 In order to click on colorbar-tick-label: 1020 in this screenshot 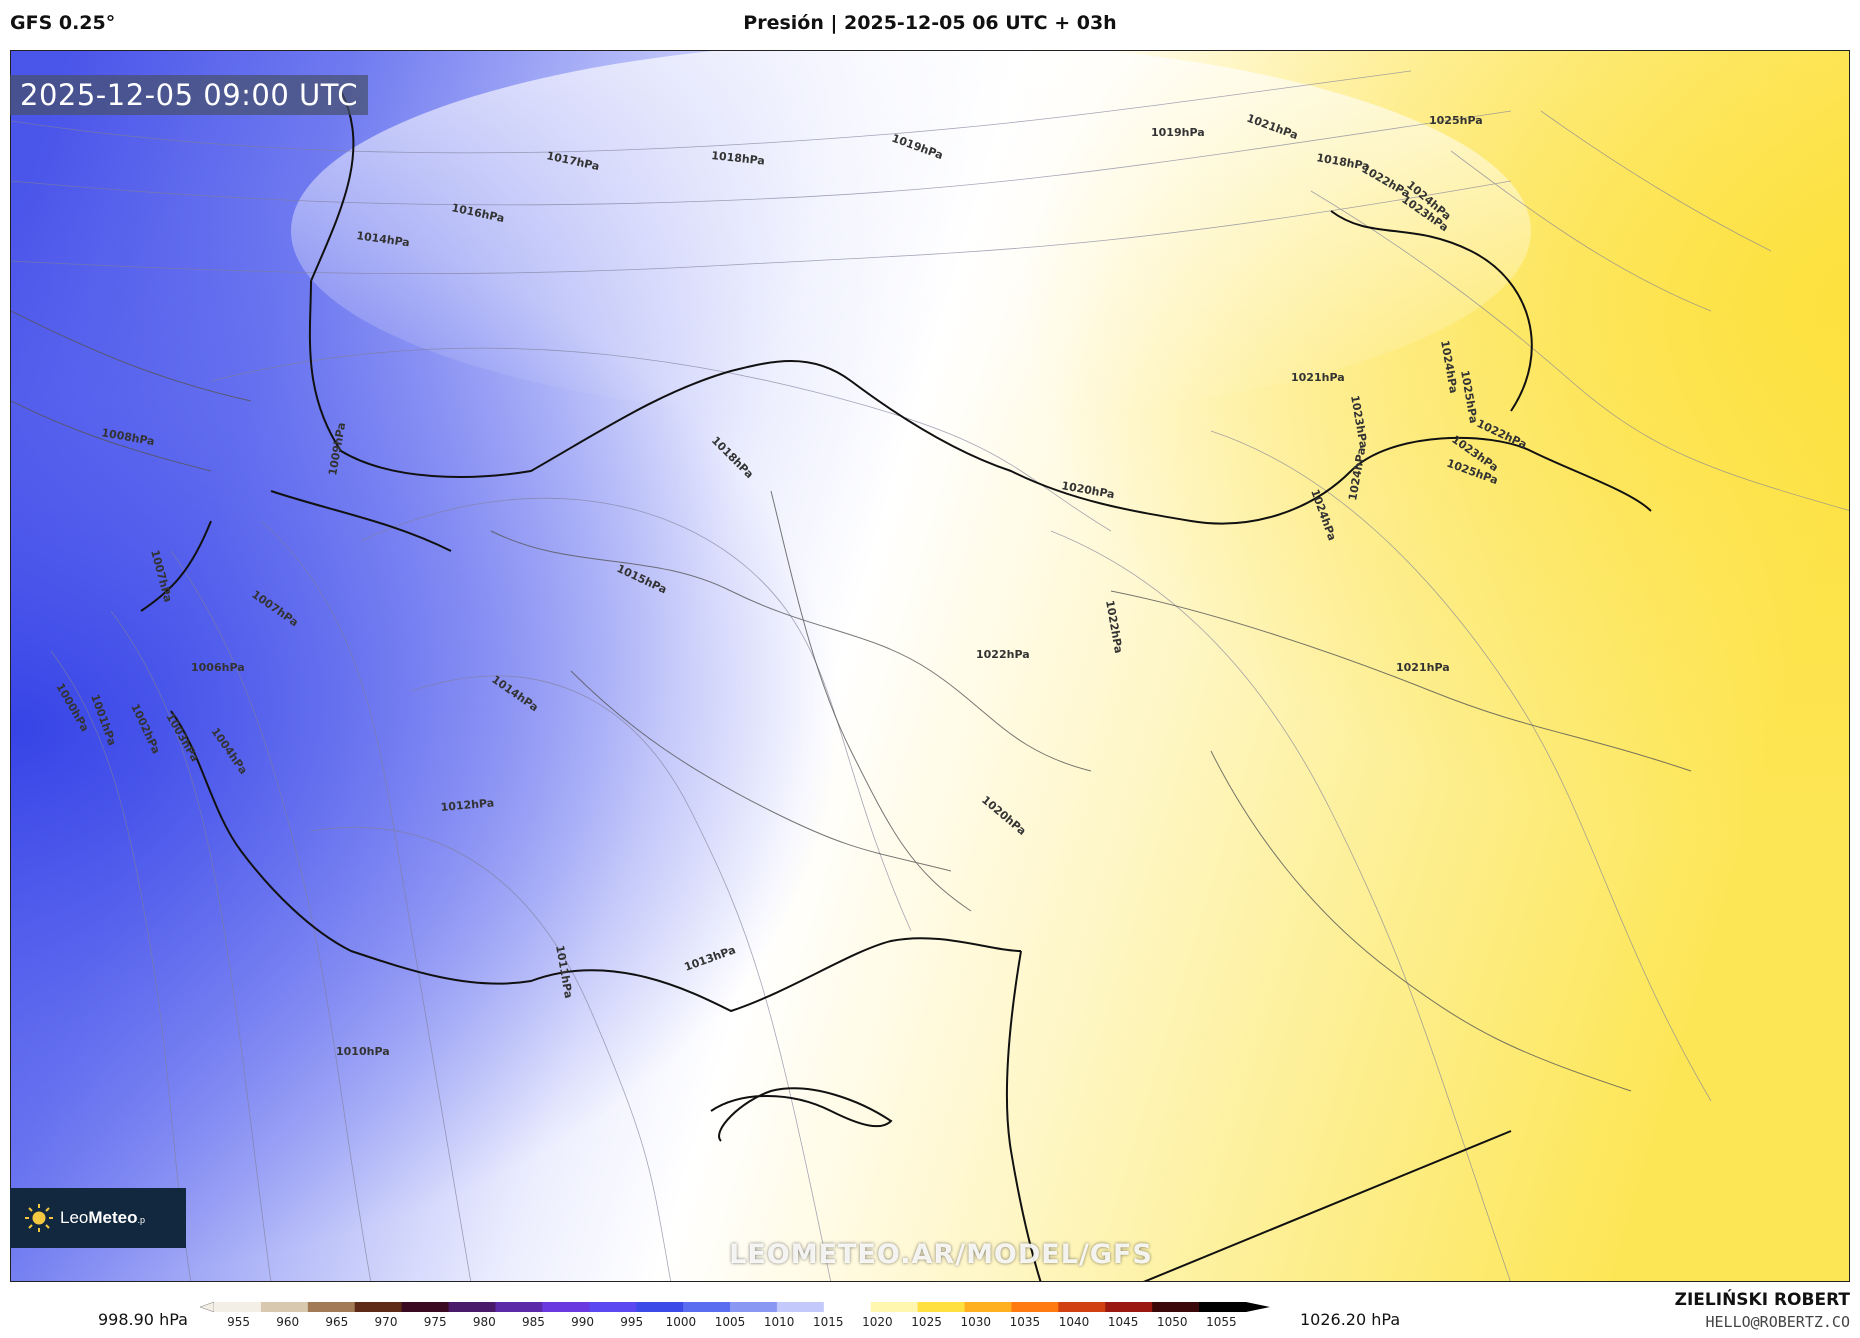, I will do `click(877, 1322)`.